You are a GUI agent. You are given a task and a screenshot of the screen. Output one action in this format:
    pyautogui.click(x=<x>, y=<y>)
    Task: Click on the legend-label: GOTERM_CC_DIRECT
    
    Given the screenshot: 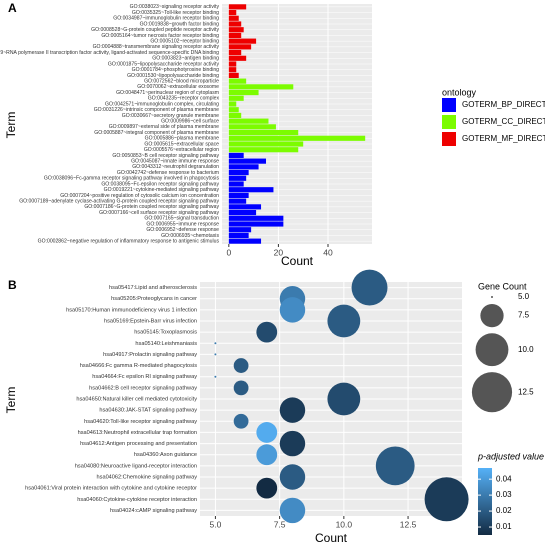 What is the action you would take?
    pyautogui.click(x=503, y=121)
    